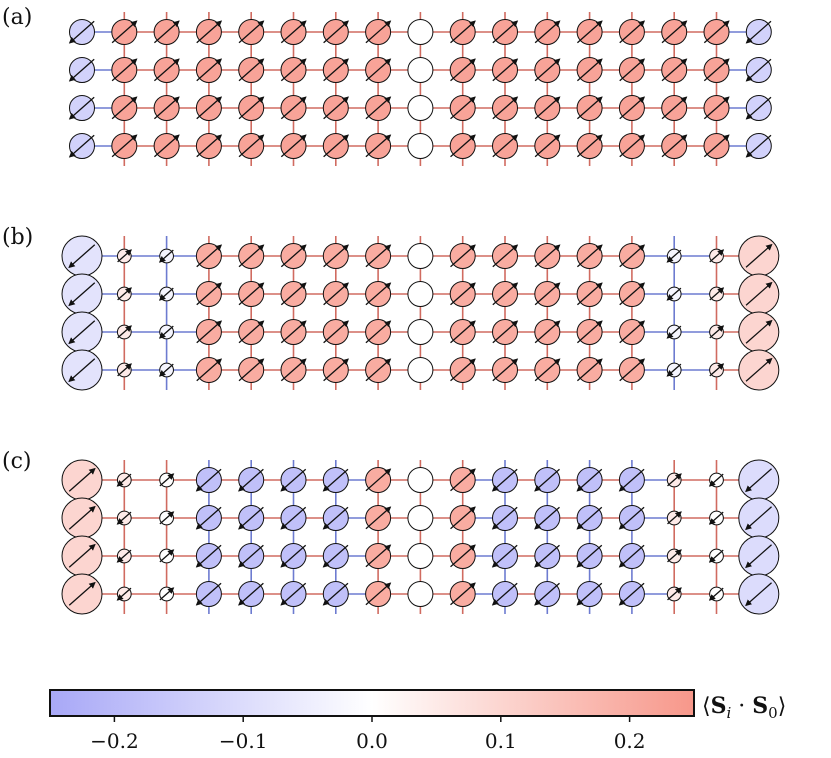 Image resolution: width=831 pixels, height=758 pixels. I want to click on colorbar-tick-label: 0.1, so click(501, 741).